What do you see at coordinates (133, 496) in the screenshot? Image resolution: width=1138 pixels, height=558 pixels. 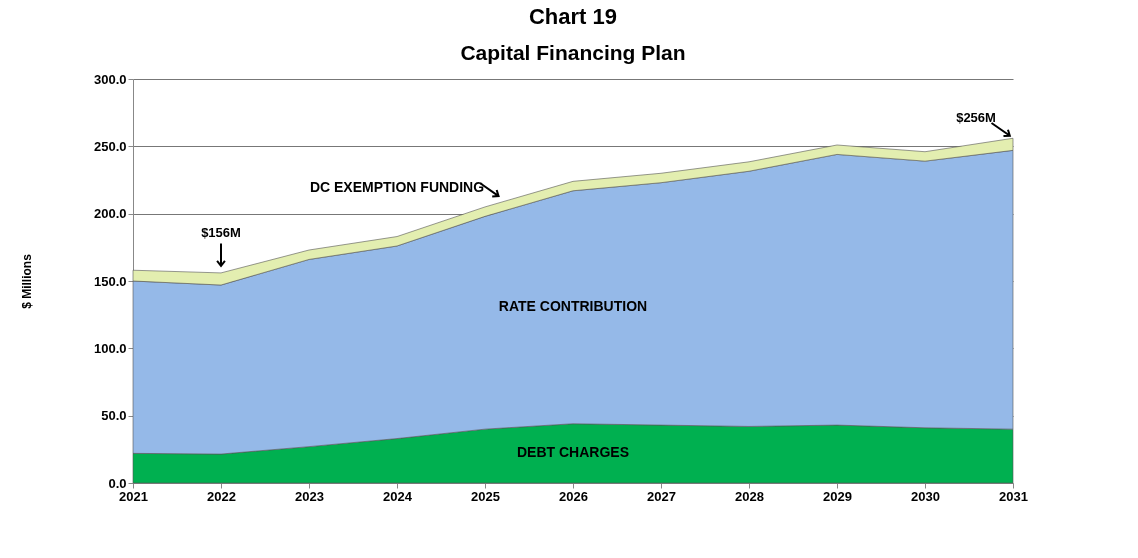 I see `x-tick-label: 2021` at bounding box center [133, 496].